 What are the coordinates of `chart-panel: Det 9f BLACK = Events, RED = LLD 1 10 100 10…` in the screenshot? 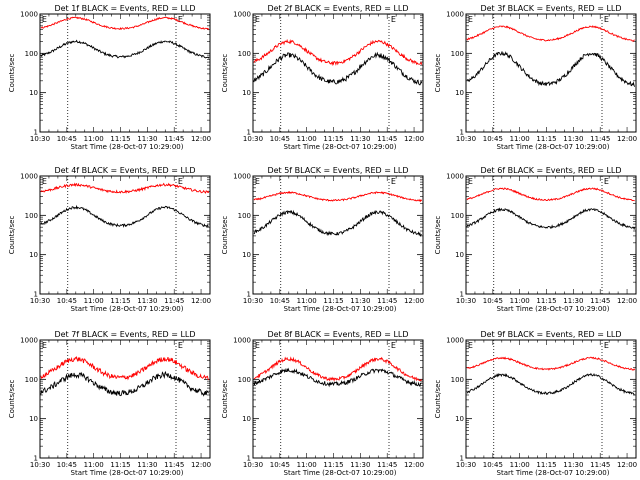 It's located at (535, 403).